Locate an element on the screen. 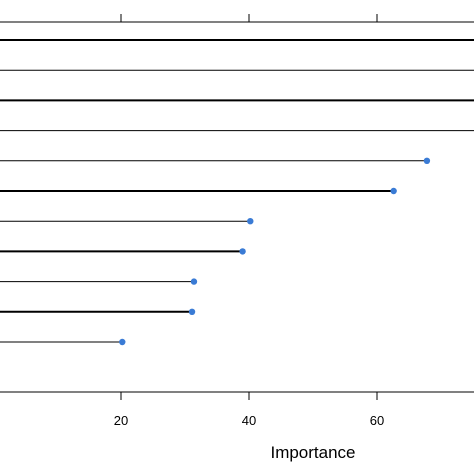  x-tick-label: 40 is located at coordinates (249, 420).